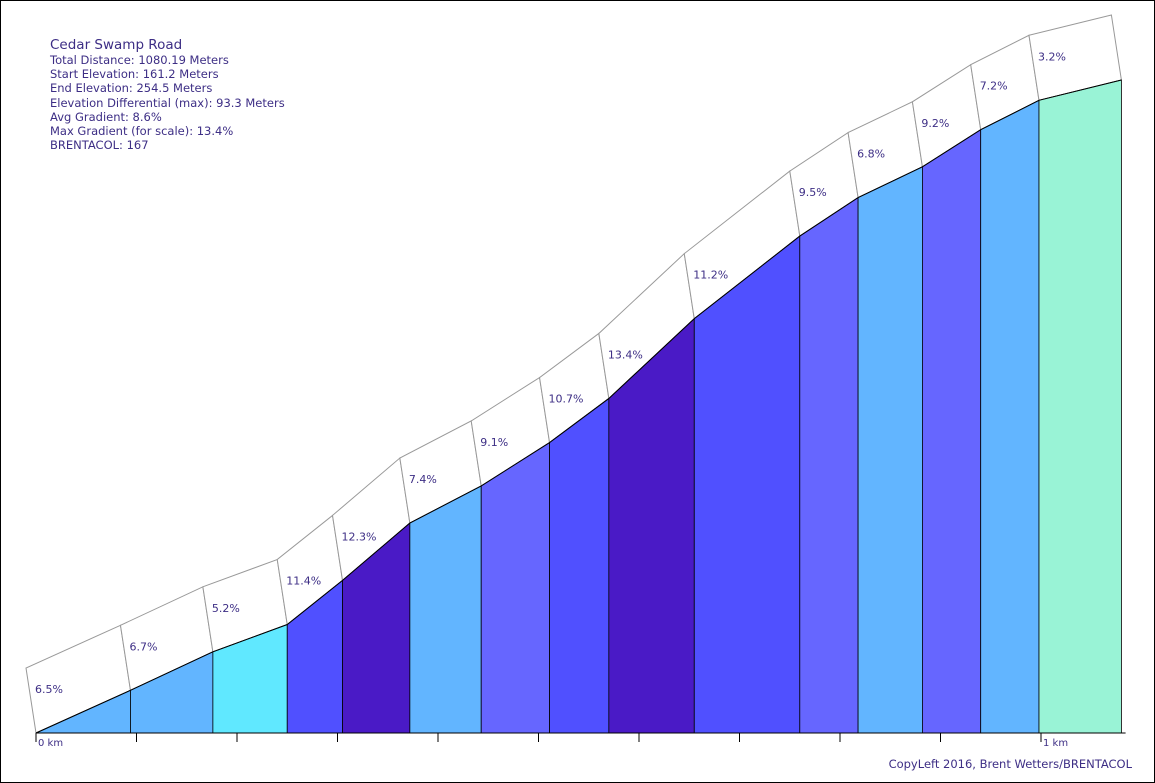 The width and height of the screenshot is (1155, 783). Describe the element at coordinates (50, 743) in the screenshot. I see `x-axis-tick-label: 0 km` at that location.